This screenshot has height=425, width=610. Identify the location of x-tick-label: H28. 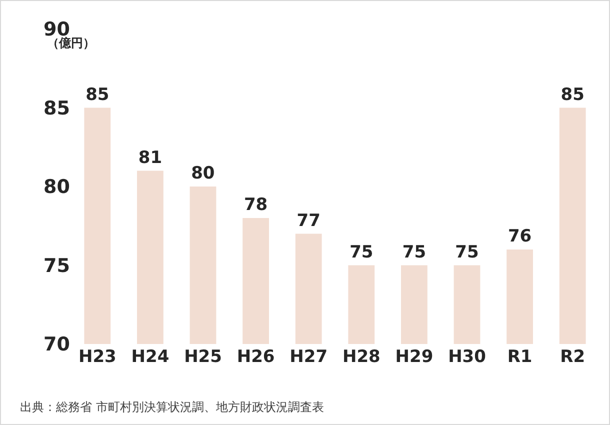
(361, 357).